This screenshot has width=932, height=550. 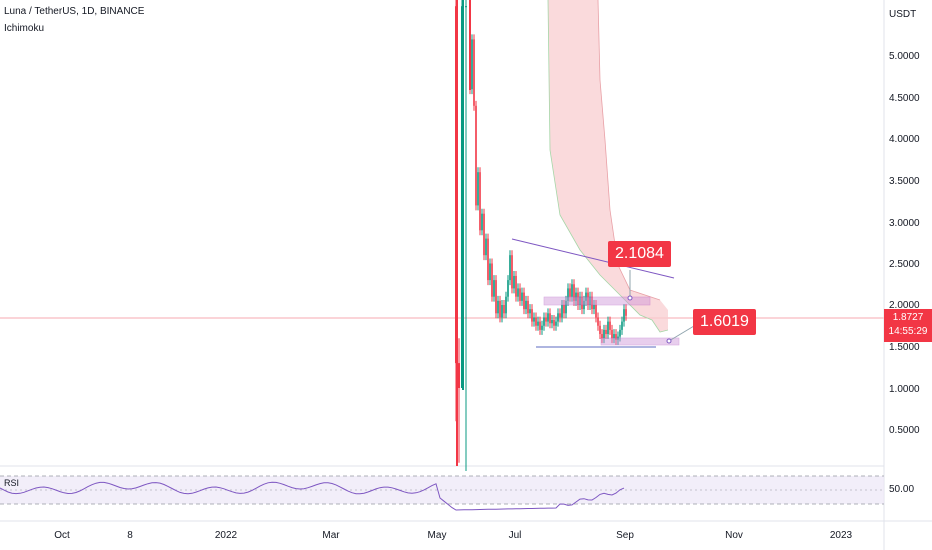 What do you see at coordinates (908, 331) in the screenshot?
I see `bar-countdown: 14:55:29` at bounding box center [908, 331].